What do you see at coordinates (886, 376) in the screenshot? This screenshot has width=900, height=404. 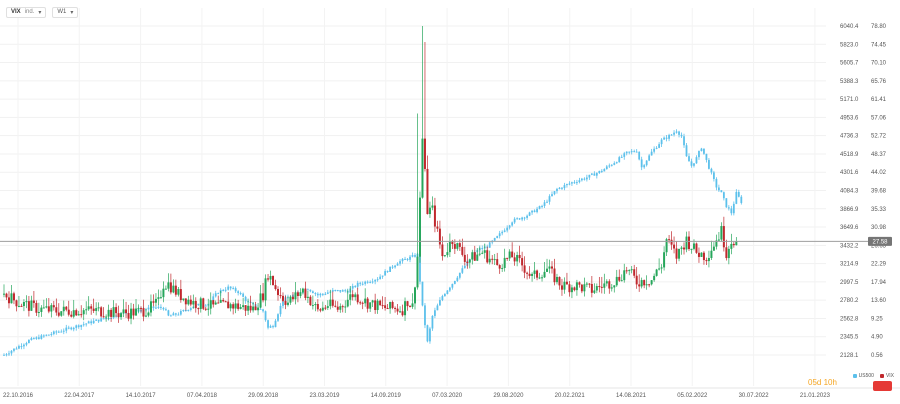 I see `legend-item-vix: VIX` at bounding box center [886, 376].